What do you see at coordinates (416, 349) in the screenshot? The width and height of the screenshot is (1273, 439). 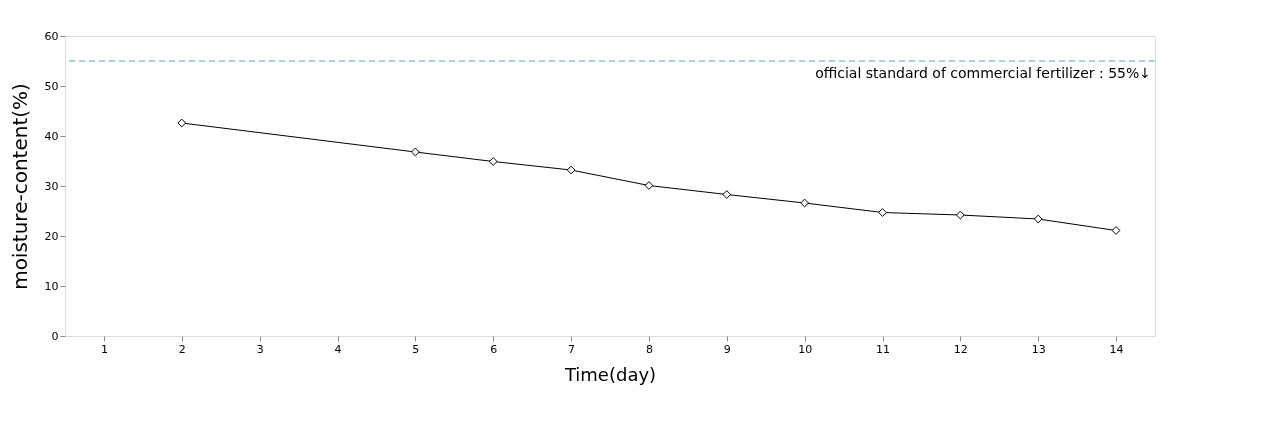 I see `x-tick-label: 5` at bounding box center [416, 349].